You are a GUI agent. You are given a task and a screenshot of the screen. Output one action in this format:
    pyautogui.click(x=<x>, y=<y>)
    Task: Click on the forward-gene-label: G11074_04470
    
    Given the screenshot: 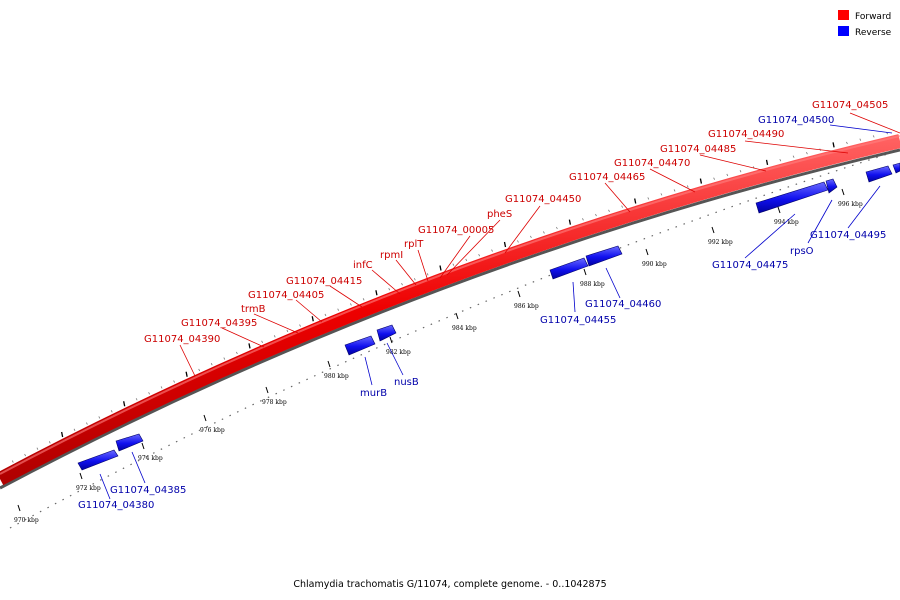 What is the action you would take?
    pyautogui.click(x=652, y=163)
    